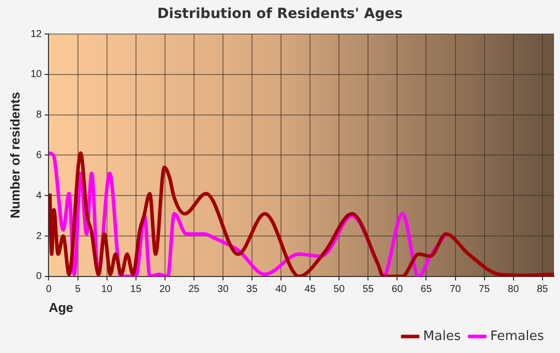  Describe the element at coordinates (252, 290) in the screenshot. I see `x-tick-label: 35` at that location.